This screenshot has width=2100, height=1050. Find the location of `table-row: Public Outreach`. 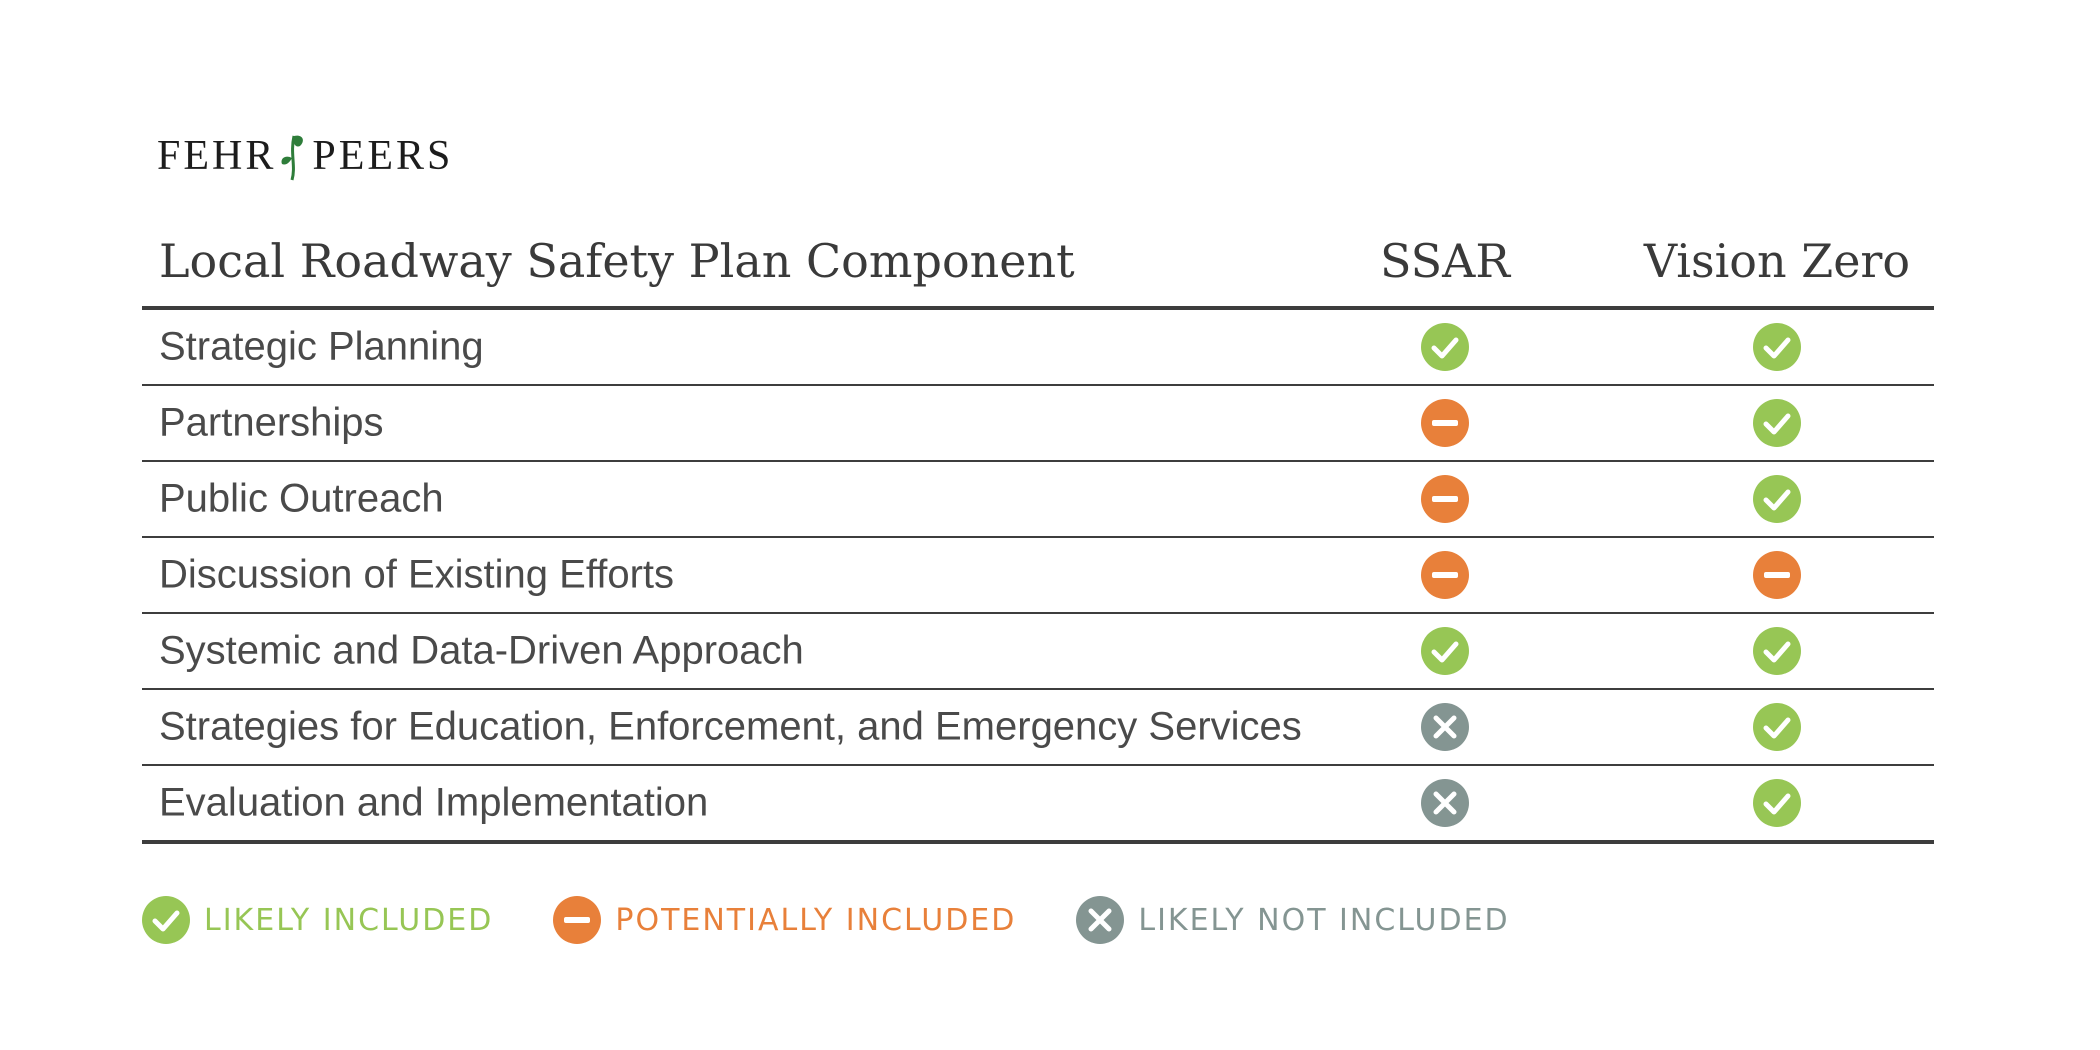

table-row: Public Outreach is located at coordinates (1038, 500).